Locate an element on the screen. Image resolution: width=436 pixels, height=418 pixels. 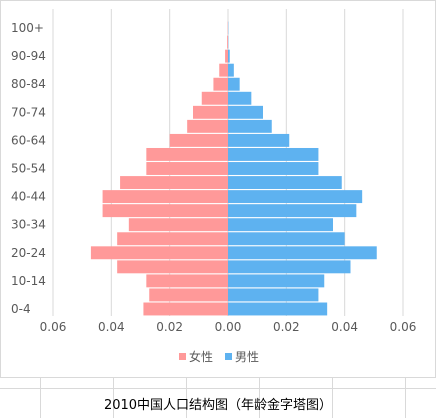
legend-swatch-male is located at coordinates (228, 356).